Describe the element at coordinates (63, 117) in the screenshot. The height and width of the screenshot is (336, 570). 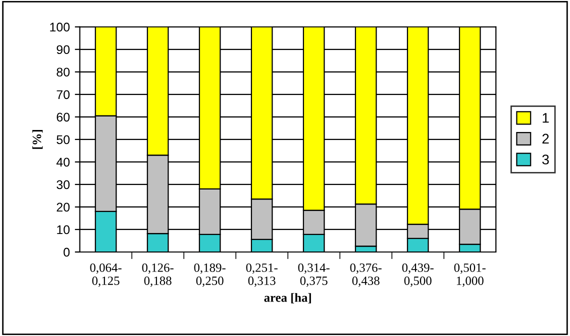
I see `y-tick-label: 60` at that location.